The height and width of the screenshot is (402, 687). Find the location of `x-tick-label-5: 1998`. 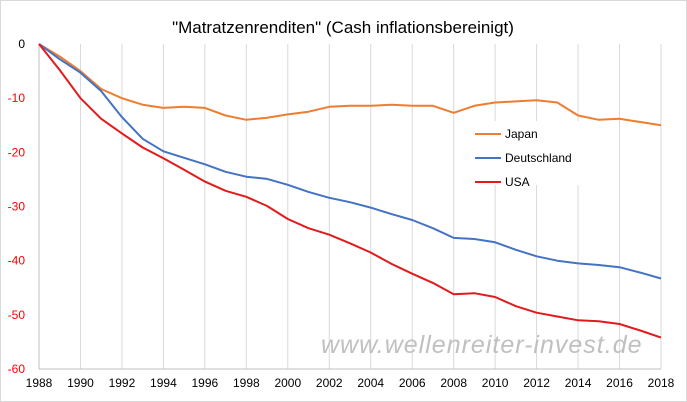

x-tick-label-5: 1998 is located at coordinates (246, 383).